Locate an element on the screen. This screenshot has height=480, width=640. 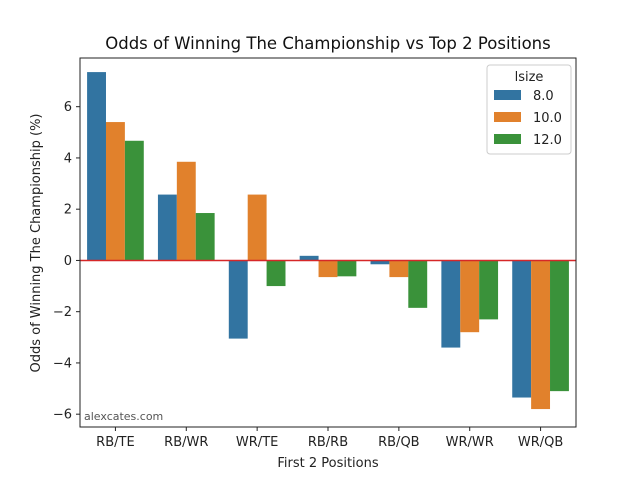
x-tick-label: RB/RB is located at coordinates (328, 442).